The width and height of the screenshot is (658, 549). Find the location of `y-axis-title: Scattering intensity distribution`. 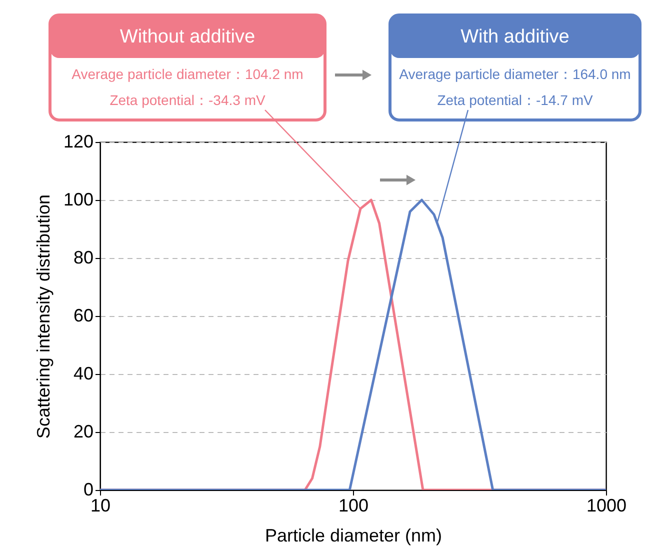

y-axis-title: Scattering intensity distribution is located at coordinates (43, 316).